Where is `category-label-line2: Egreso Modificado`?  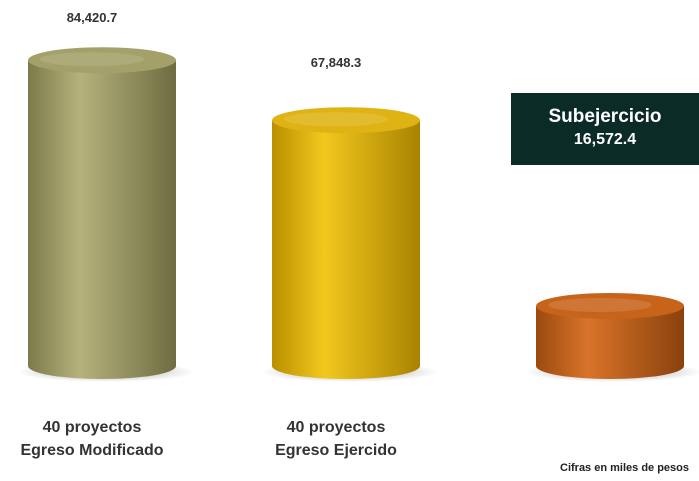 category-label-line2: Egreso Modificado is located at coordinates (91, 450).